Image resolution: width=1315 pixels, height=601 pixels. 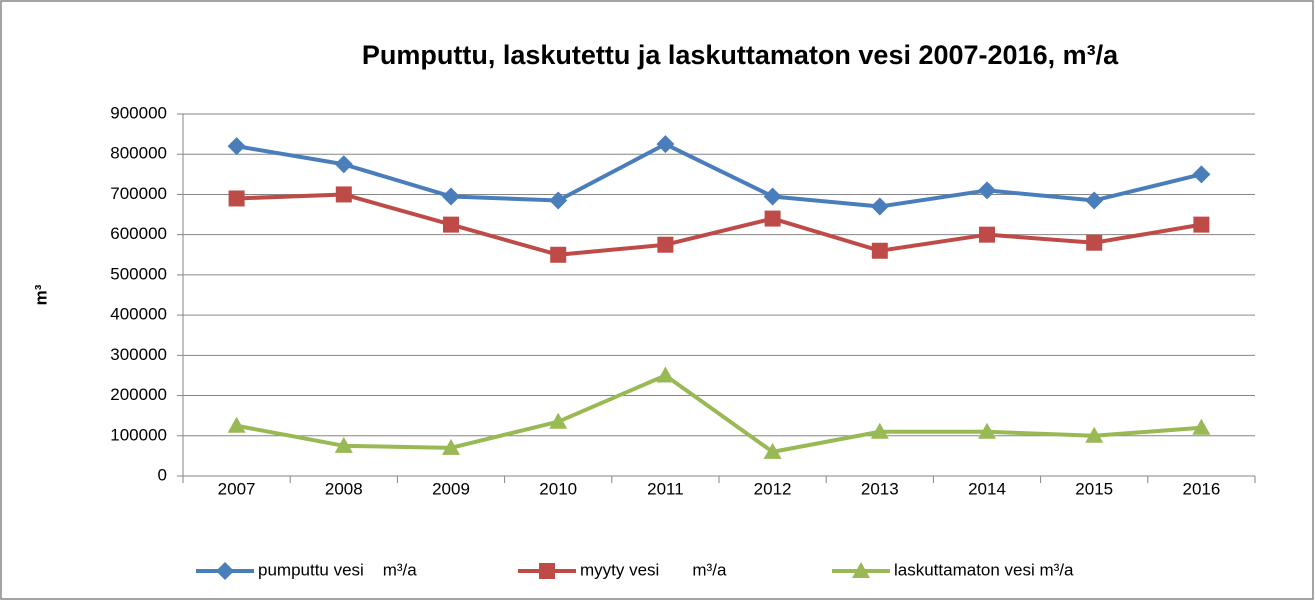 I want to click on x-tick-label: 2007, so click(x=237, y=488).